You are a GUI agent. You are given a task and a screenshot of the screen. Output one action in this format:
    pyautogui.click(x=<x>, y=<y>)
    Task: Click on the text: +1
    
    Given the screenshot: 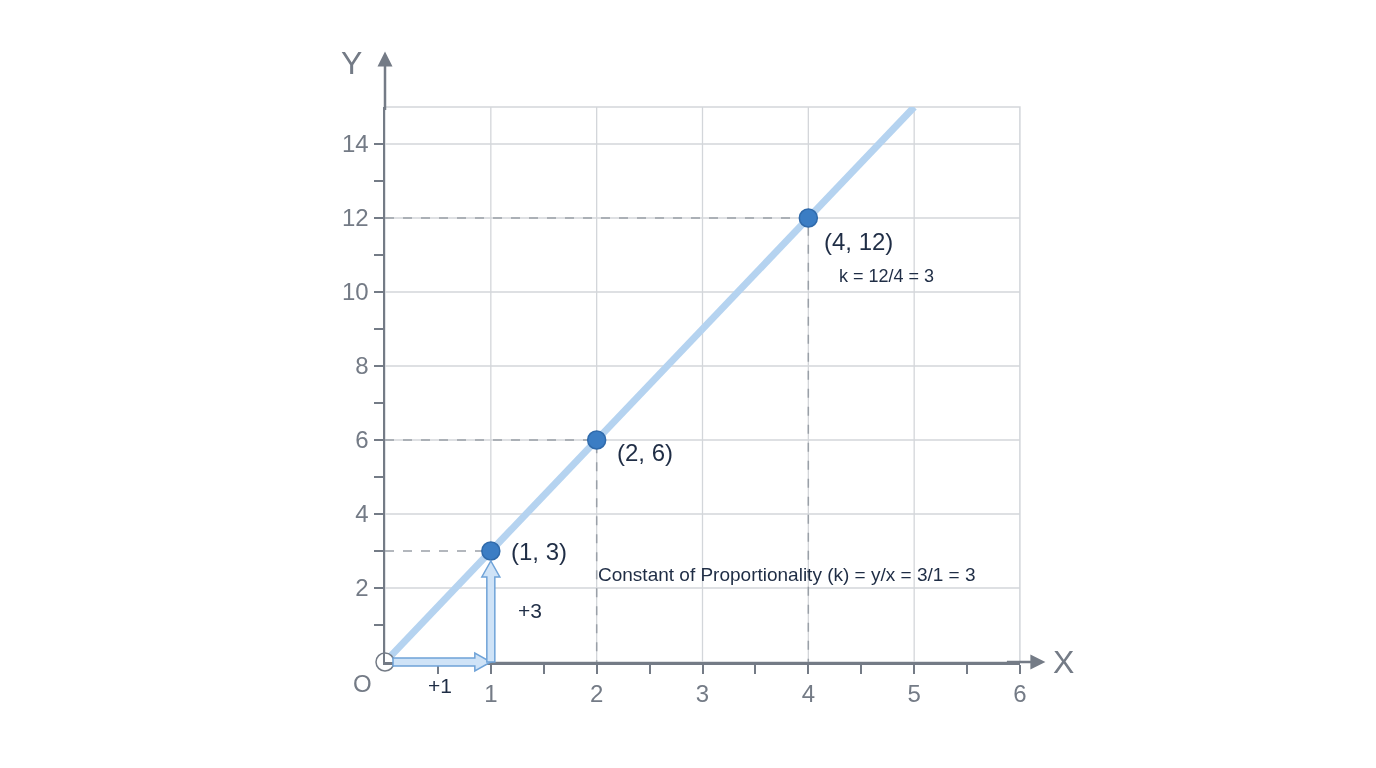 What is the action you would take?
    pyautogui.click(x=440, y=685)
    